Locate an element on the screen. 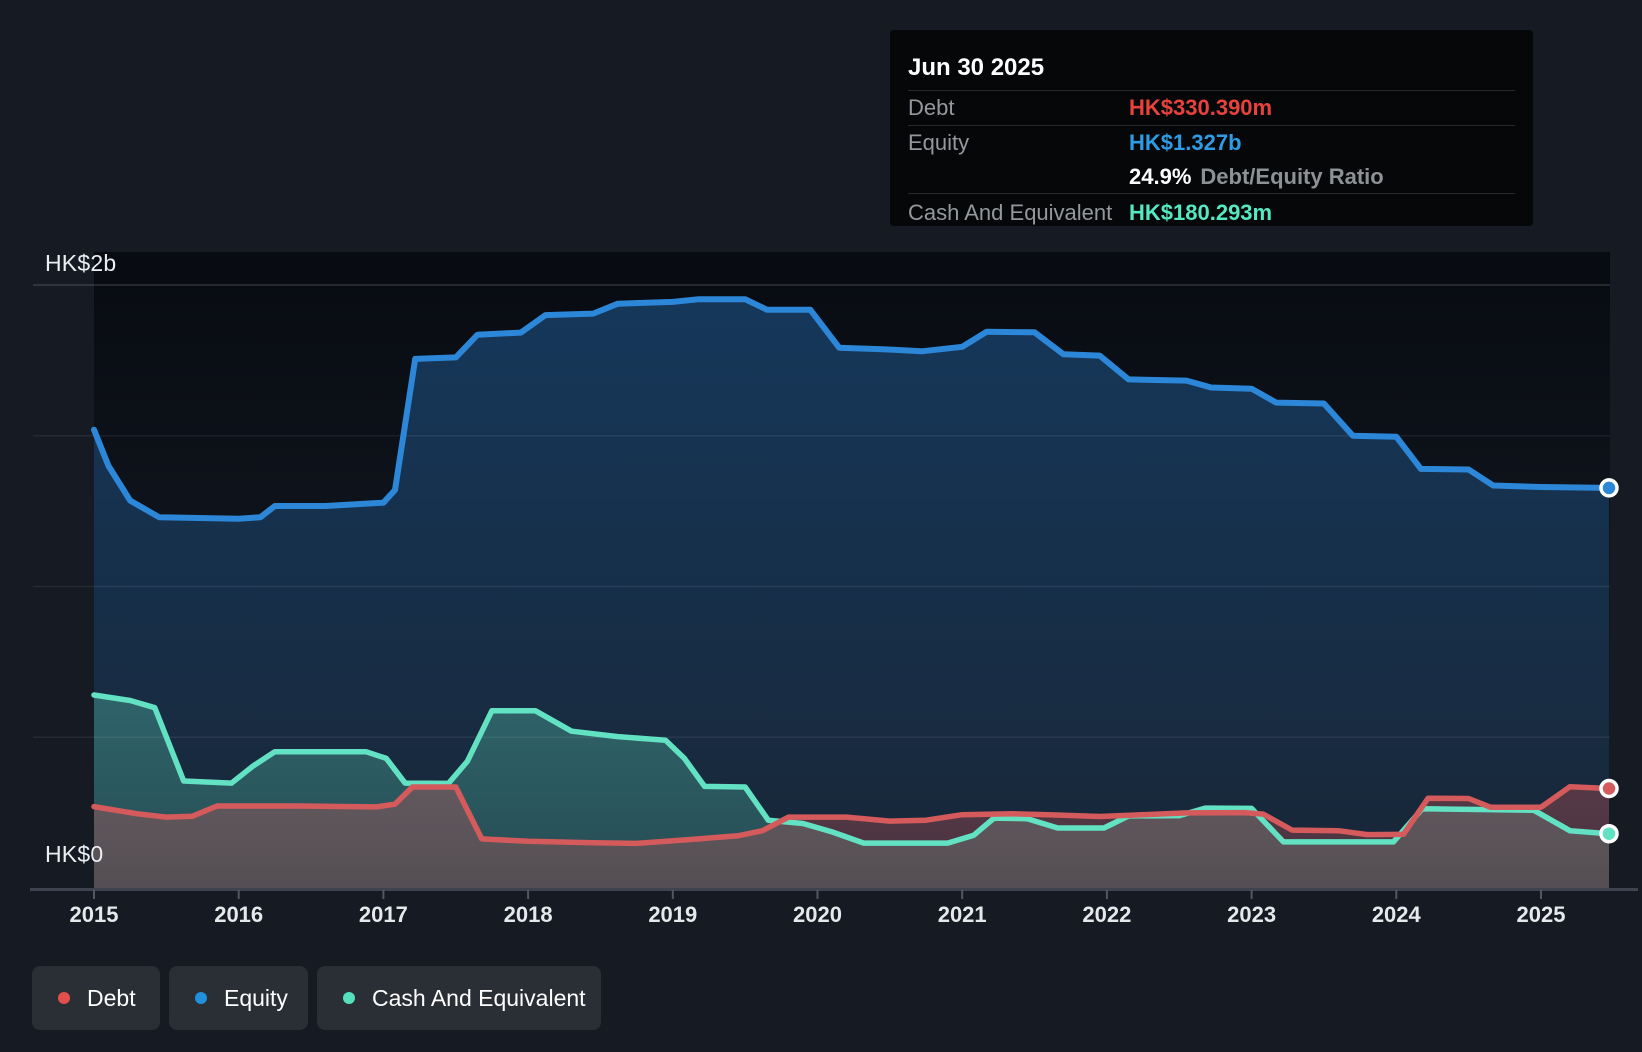 The height and width of the screenshot is (1052, 1642). x-axis-label-2023: 2023 is located at coordinates (1252, 914).